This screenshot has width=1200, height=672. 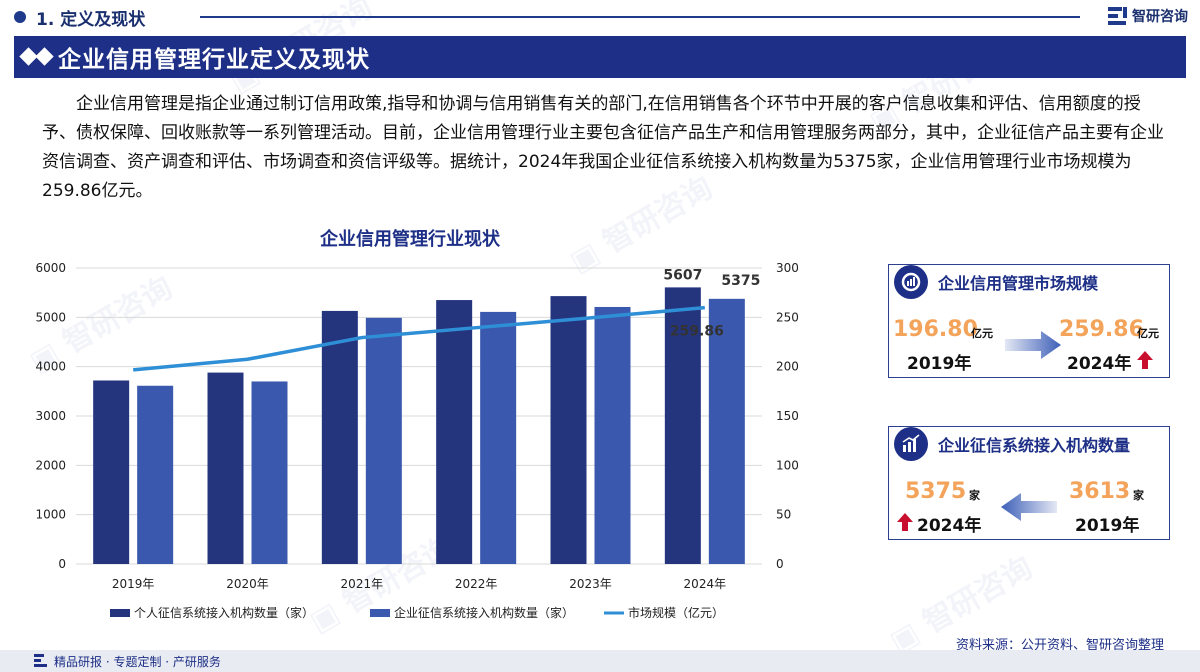 What do you see at coordinates (20, 17) in the screenshot?
I see `bullet-dot-icon` at bounding box center [20, 17].